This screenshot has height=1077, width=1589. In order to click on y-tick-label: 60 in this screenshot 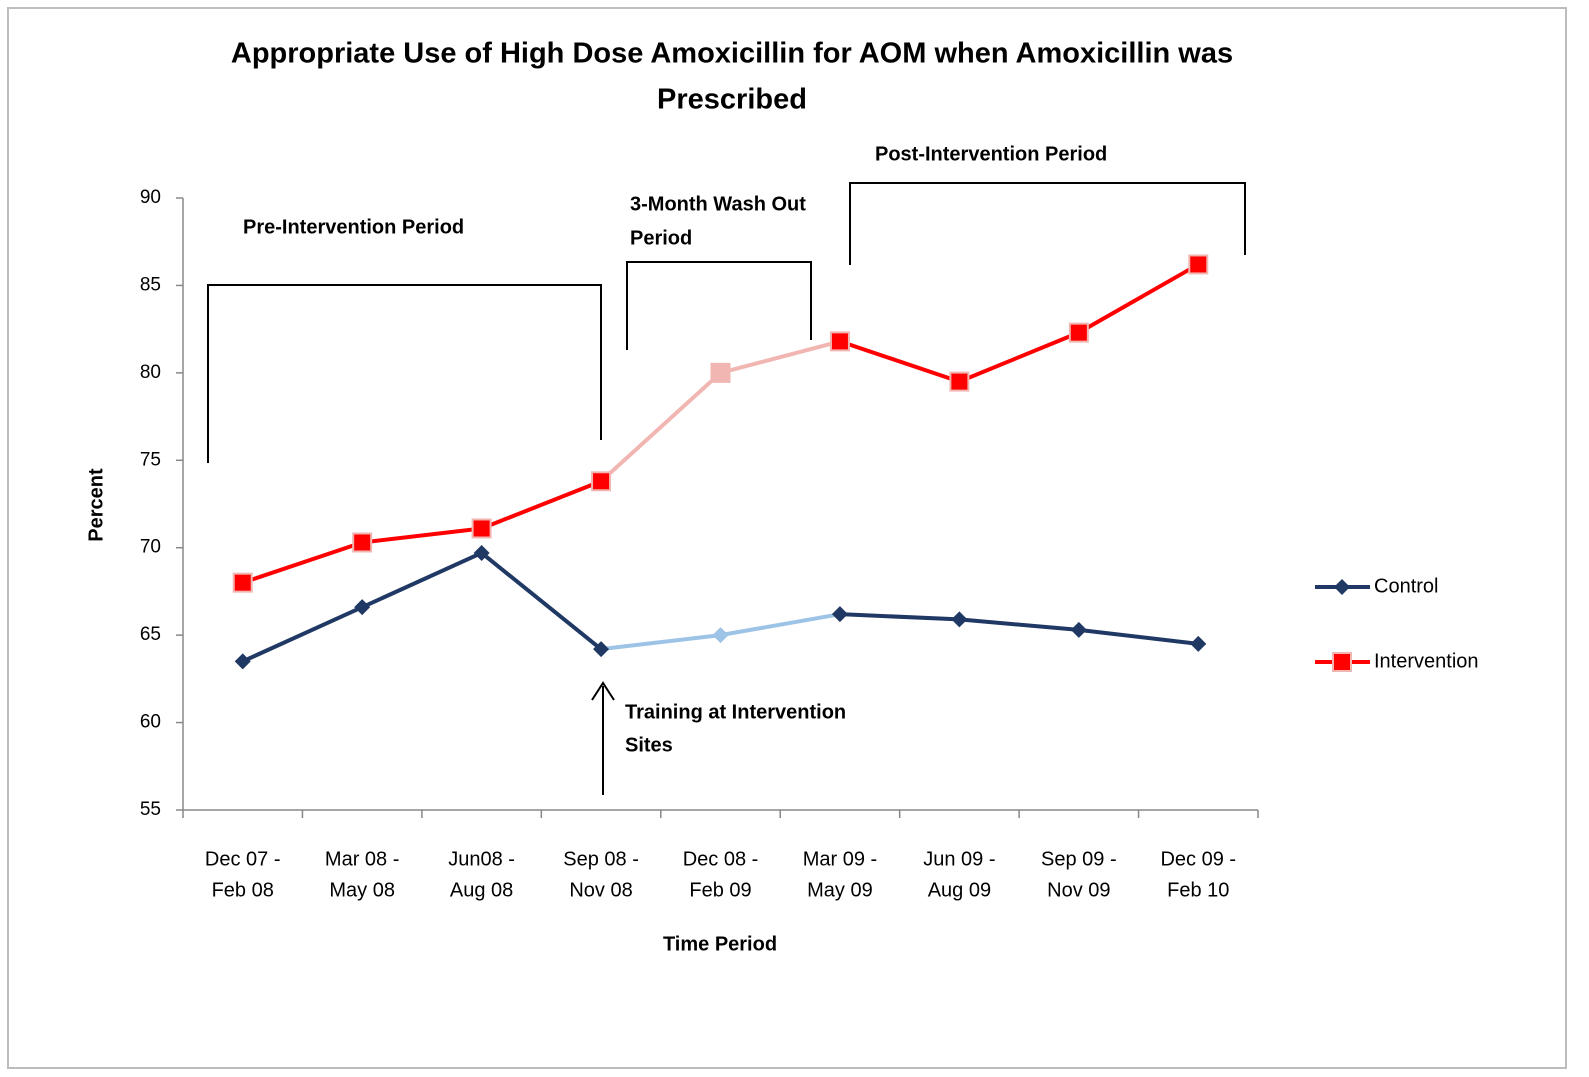, I will do `click(150, 722)`.